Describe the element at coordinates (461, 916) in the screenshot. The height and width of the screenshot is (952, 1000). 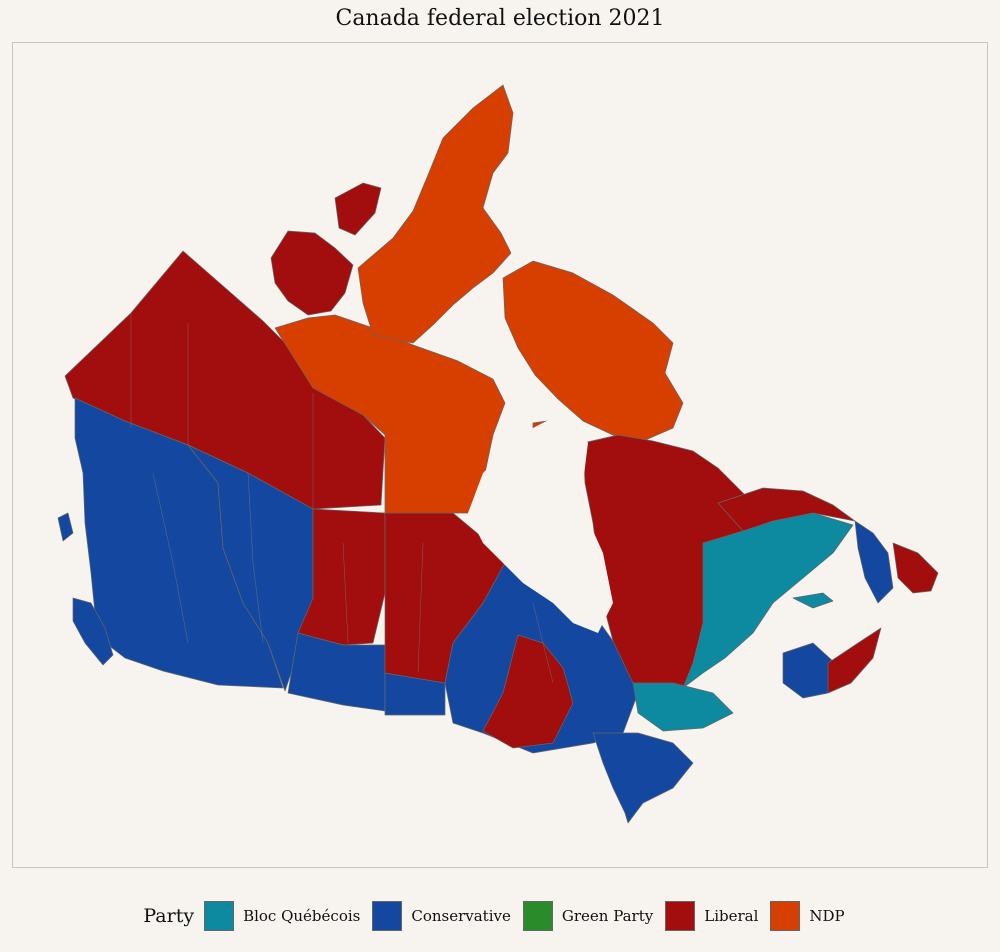
I see `legend-label-conservative: Conservative` at that location.